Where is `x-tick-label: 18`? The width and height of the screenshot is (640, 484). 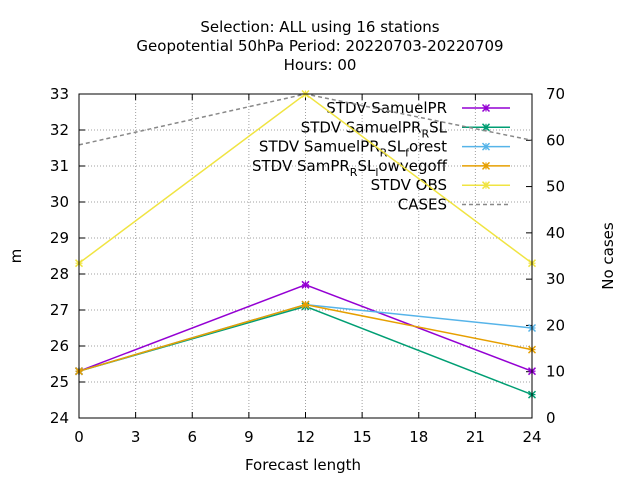
x-tick-label: 18 is located at coordinates (418, 437).